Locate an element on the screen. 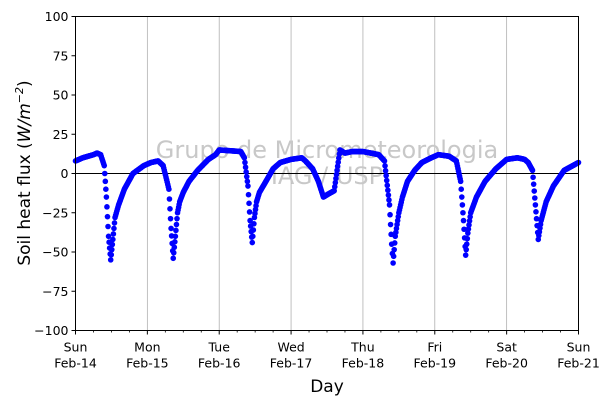 The image size is (613, 405). y-tick-label-0: 100 is located at coordinates (57, 16).